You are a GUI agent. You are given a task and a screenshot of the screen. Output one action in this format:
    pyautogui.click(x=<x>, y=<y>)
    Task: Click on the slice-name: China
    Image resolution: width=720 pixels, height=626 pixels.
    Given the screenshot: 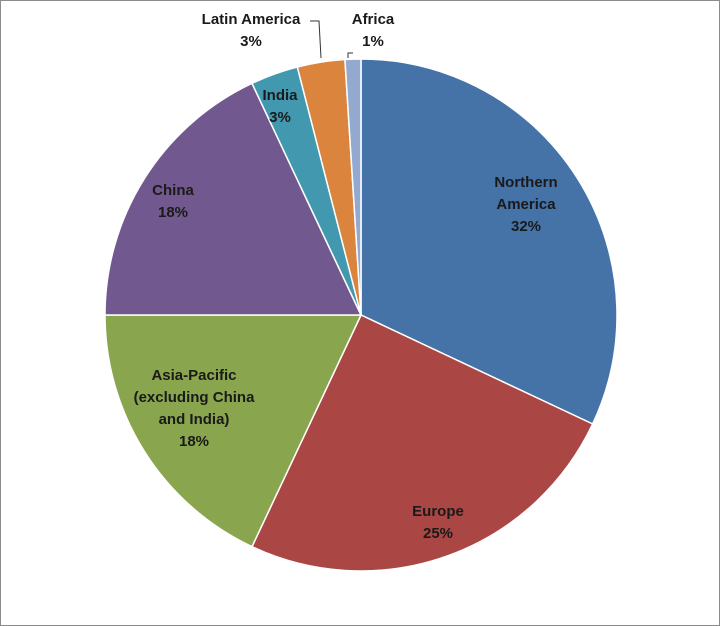 What is the action you would take?
    pyautogui.click(x=173, y=190)
    